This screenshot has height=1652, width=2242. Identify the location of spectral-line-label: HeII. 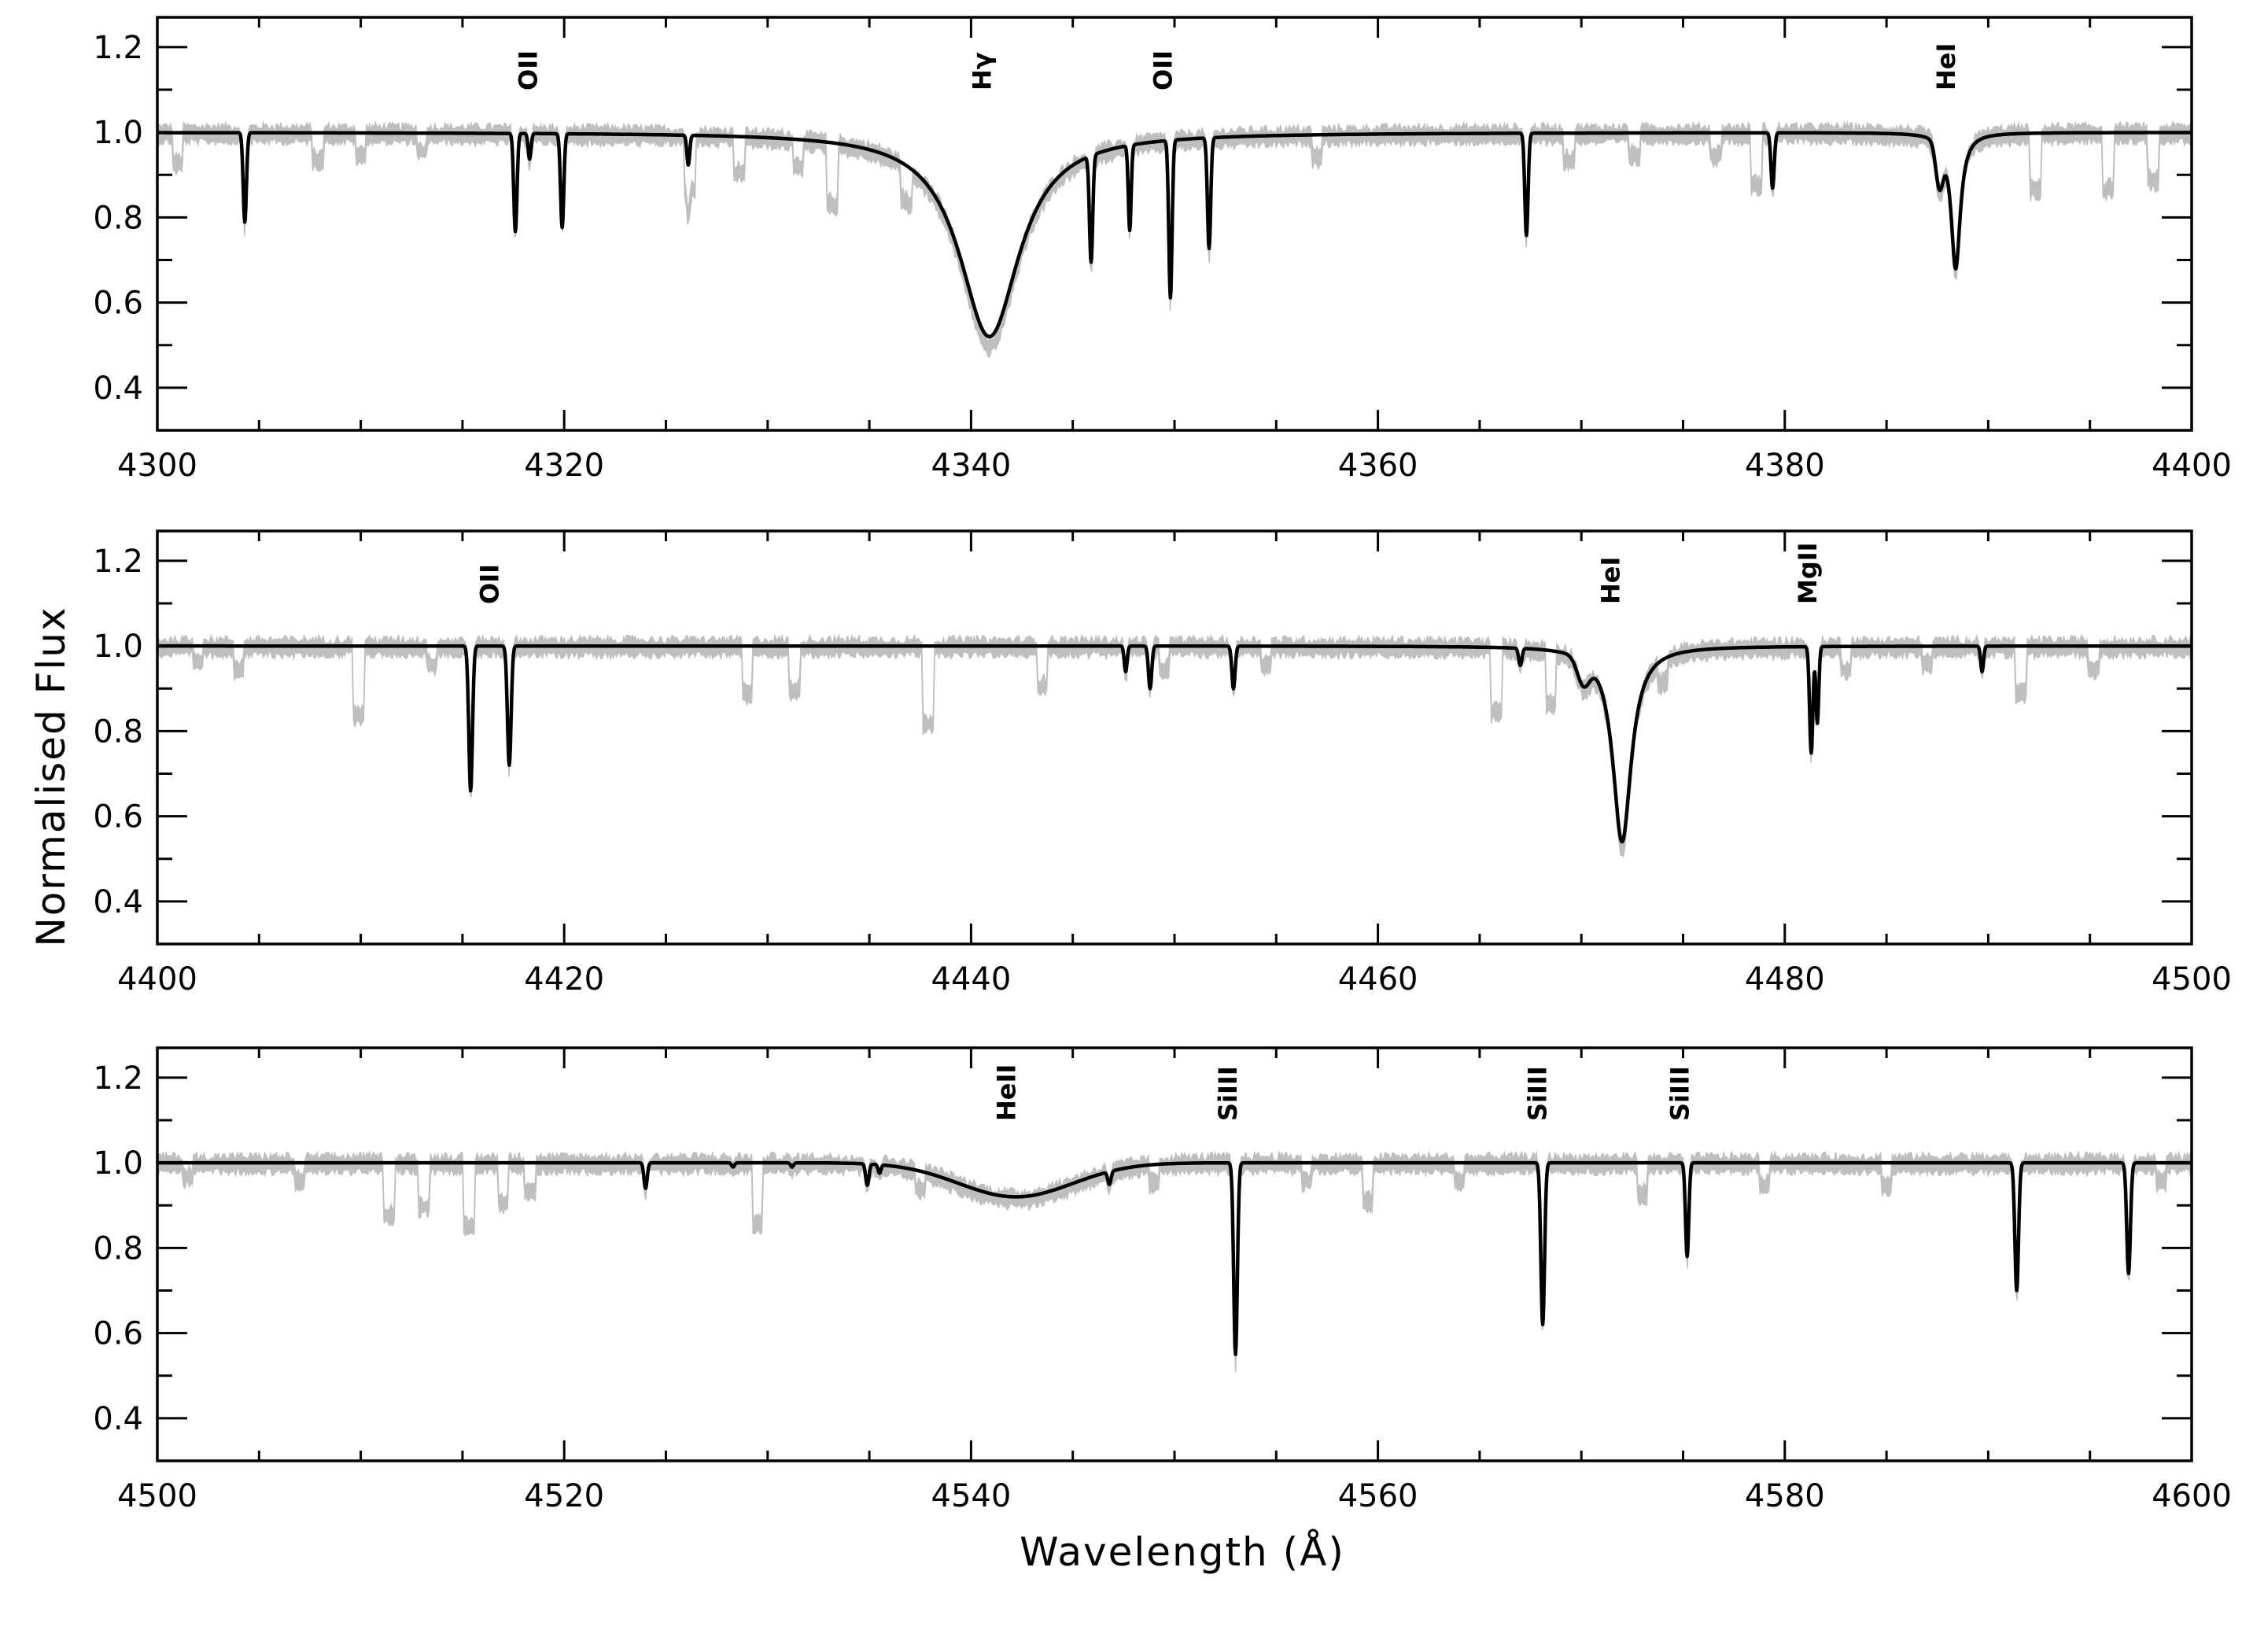
(1006, 1092).